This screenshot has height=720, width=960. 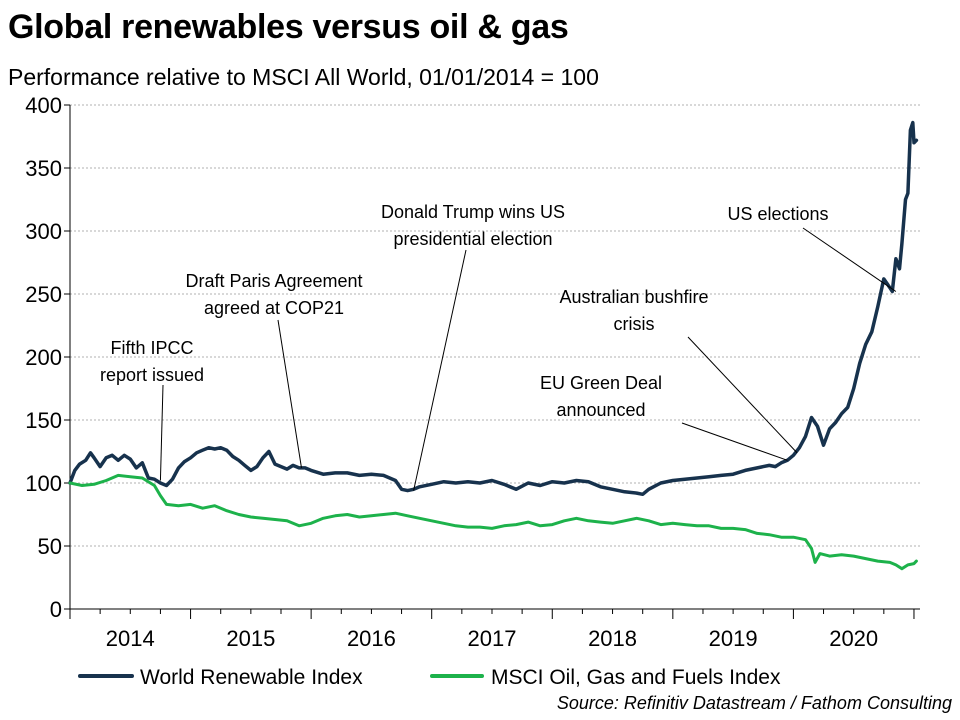 I want to click on y-tick-label: 0, so click(x=56, y=609).